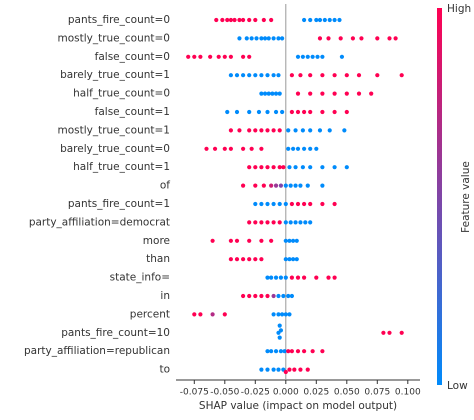 Image resolution: width=474 pixels, height=420 pixels. Describe the element at coordinates (97, 351) in the screenshot. I see `feature-label: party_affiliation=republican` at that location.